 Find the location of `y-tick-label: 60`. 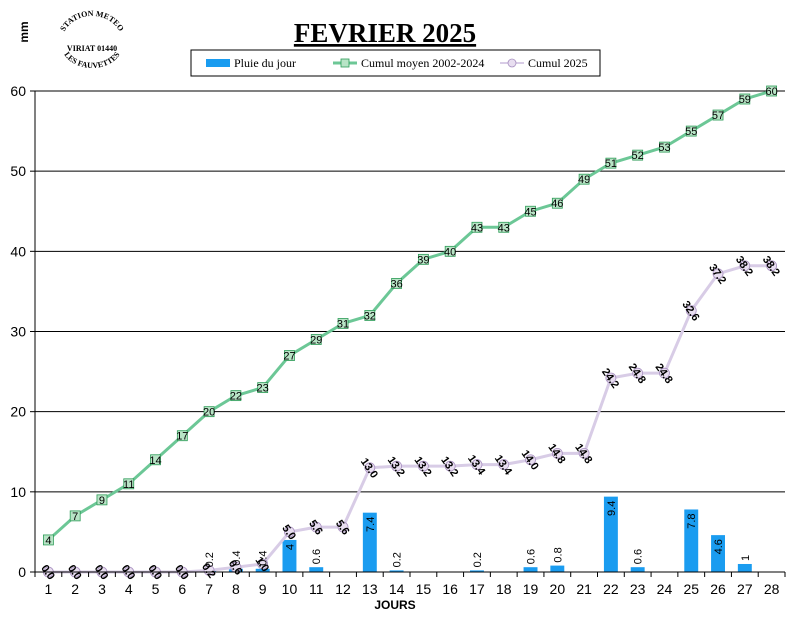

y-tick-label: 60 is located at coordinates (18, 91).